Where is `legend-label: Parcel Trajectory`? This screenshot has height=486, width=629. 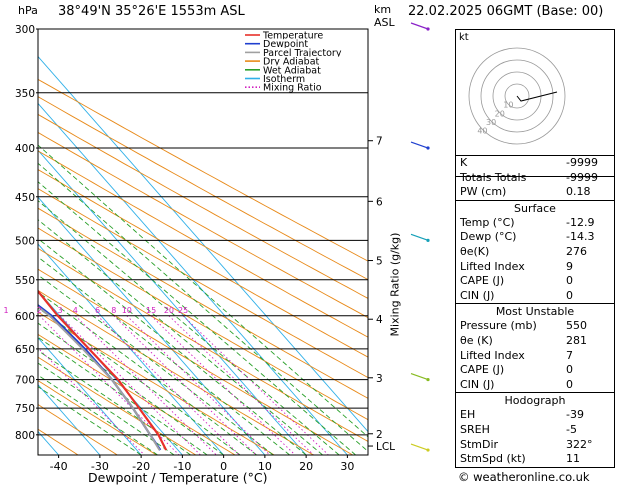
legend-label: Parcel Trajectory is located at coordinates (302, 53).